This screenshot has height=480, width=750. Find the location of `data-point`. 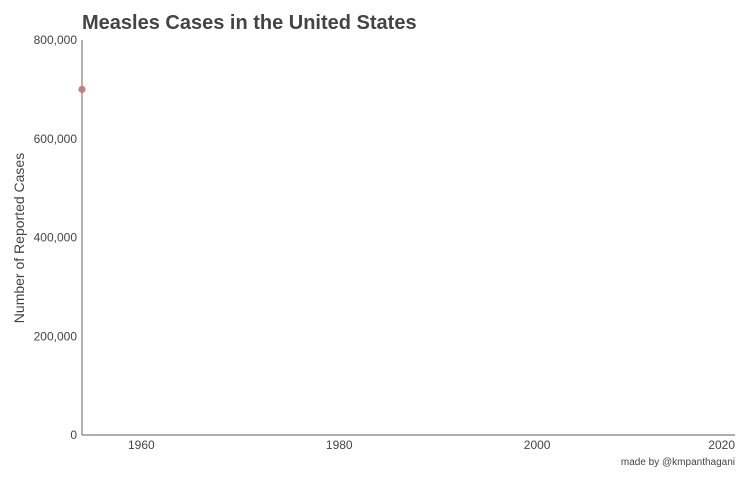

data-point is located at coordinates (82, 89).